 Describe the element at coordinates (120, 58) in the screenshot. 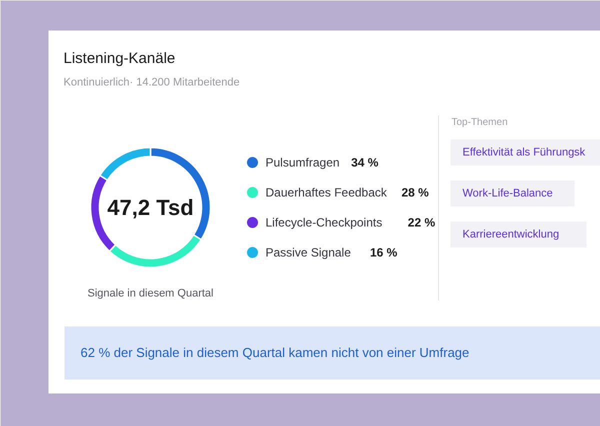

I see `chart-title: Listening-Kanäle` at that location.